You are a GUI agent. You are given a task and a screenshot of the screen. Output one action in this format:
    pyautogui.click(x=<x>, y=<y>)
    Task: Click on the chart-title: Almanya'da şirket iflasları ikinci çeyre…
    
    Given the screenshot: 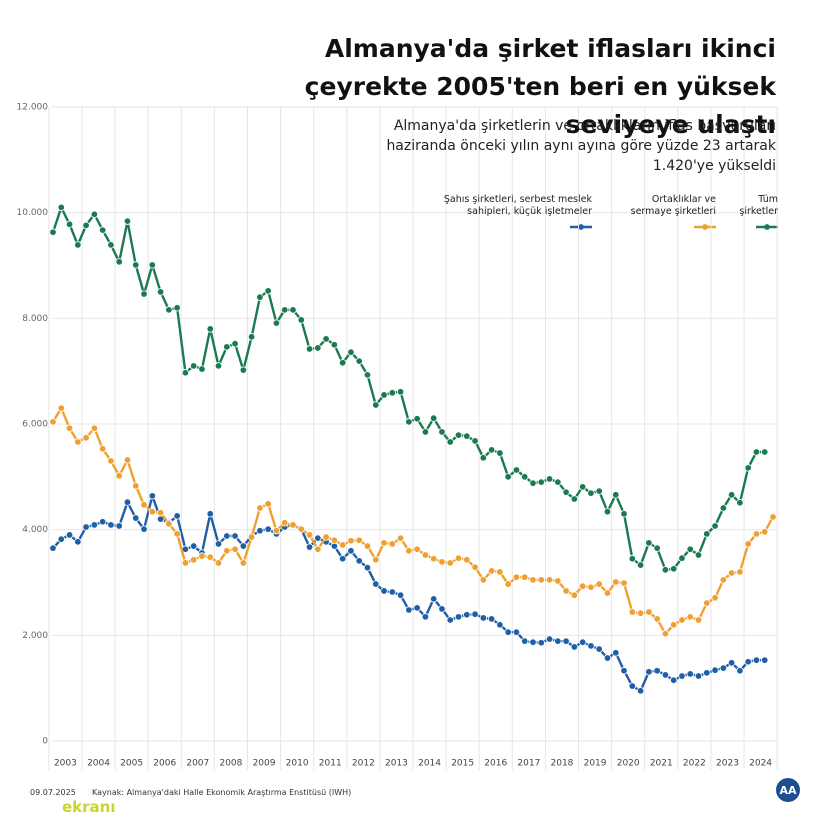 What is the action you would take?
    pyautogui.click(x=540, y=86)
    